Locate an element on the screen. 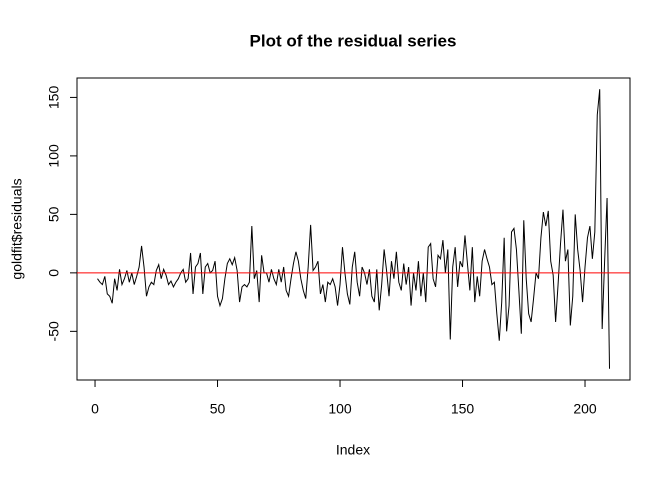  y-tick-label: 100 is located at coordinates (54, 156).